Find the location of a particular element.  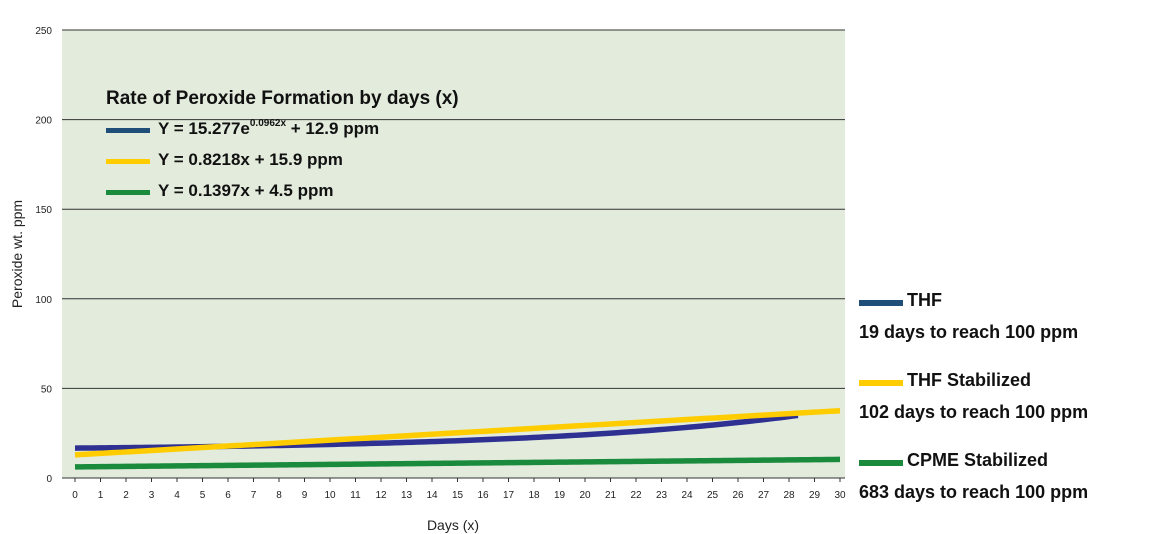

x-tick-label: 14 is located at coordinates (432, 495).